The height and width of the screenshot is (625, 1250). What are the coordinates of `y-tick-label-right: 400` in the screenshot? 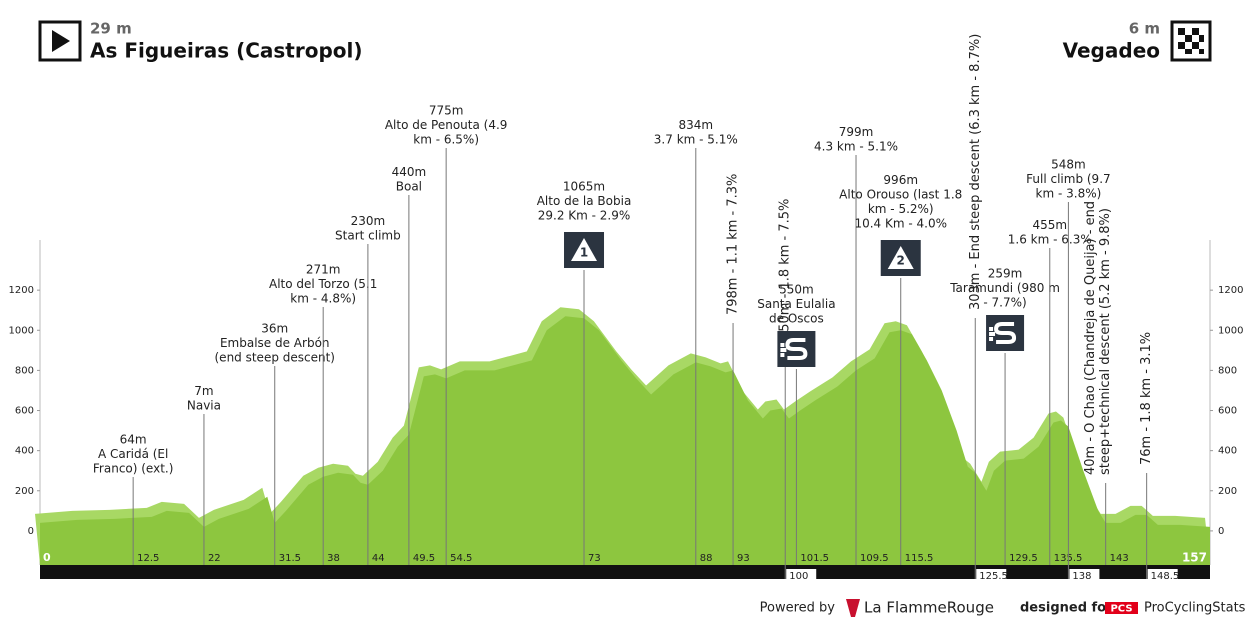 It's located at (1227, 451).